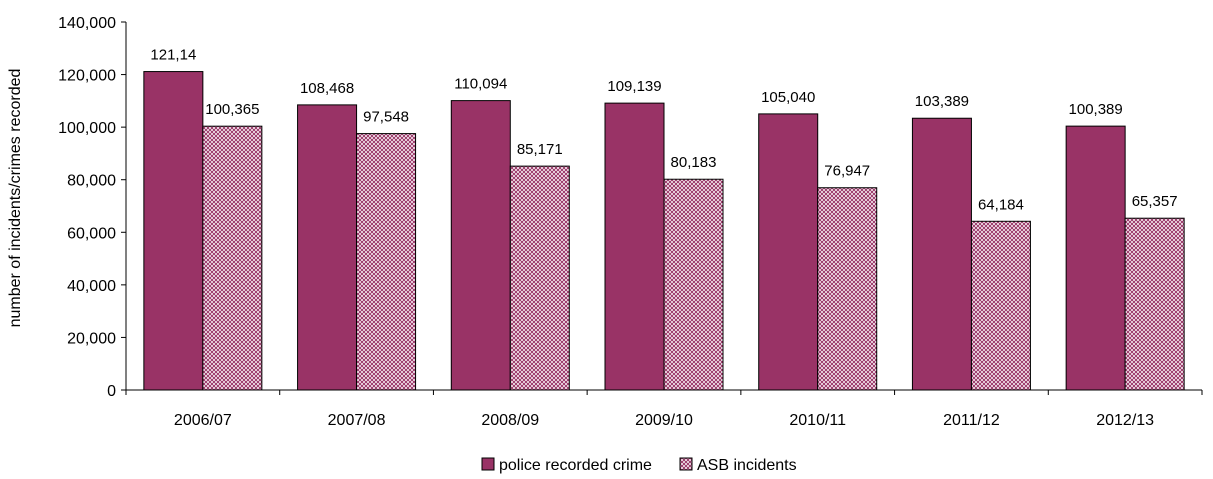  Describe the element at coordinates (817, 420) in the screenshot. I see `x-tick-label: 2010/11` at that location.